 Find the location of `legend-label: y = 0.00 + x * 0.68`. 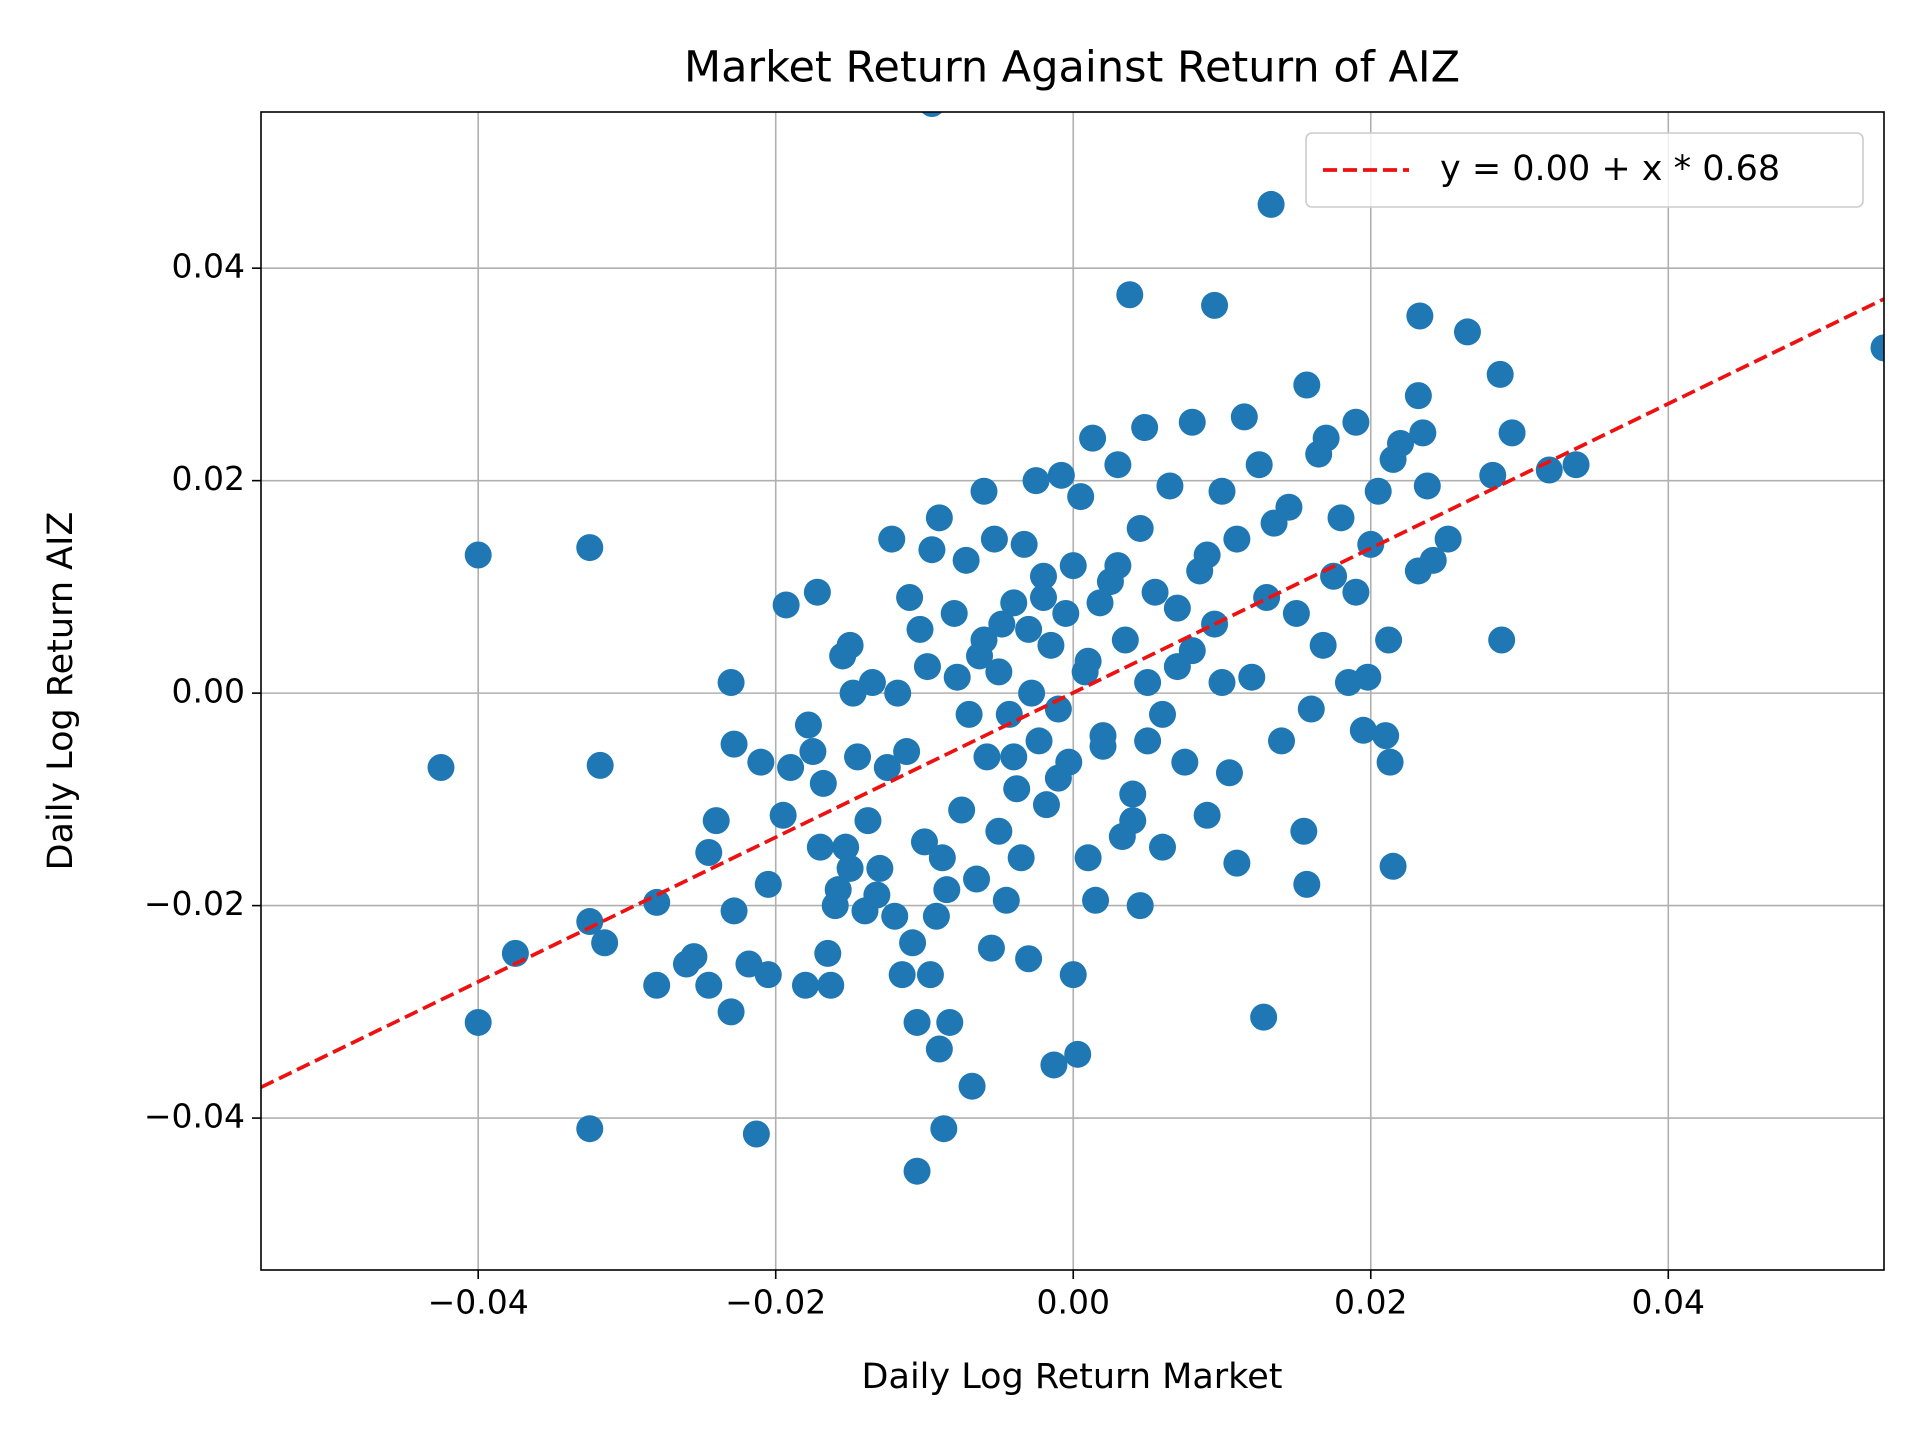

legend-label: y = 0.00 + x * 0.68 is located at coordinates (1610, 169).